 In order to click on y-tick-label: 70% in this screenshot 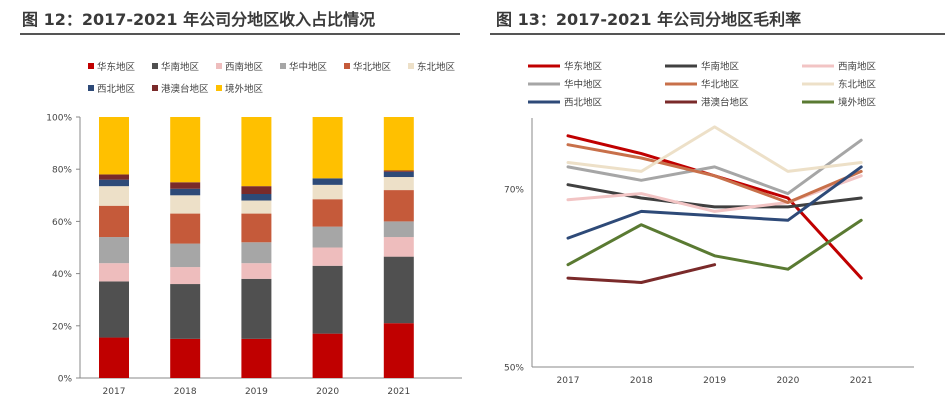, I will do `click(514, 191)`.